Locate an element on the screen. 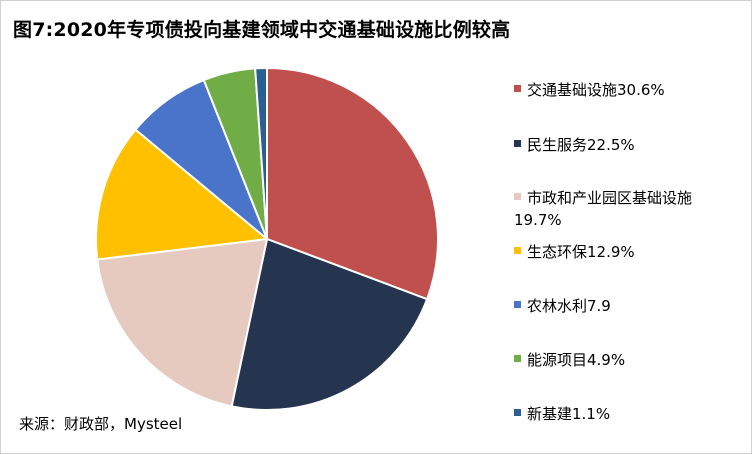  legend-label: 农林水利7.9 is located at coordinates (569, 306).